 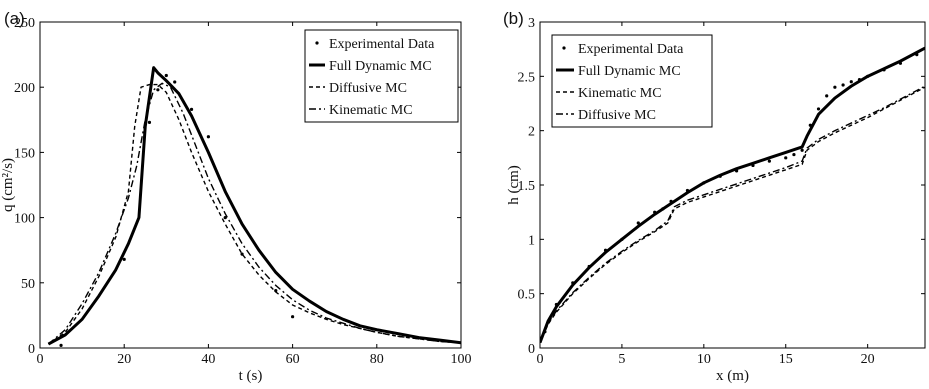 What do you see at coordinates (514, 185) in the screenshot?
I see `y-axis-title: h (cm)` at bounding box center [514, 185].